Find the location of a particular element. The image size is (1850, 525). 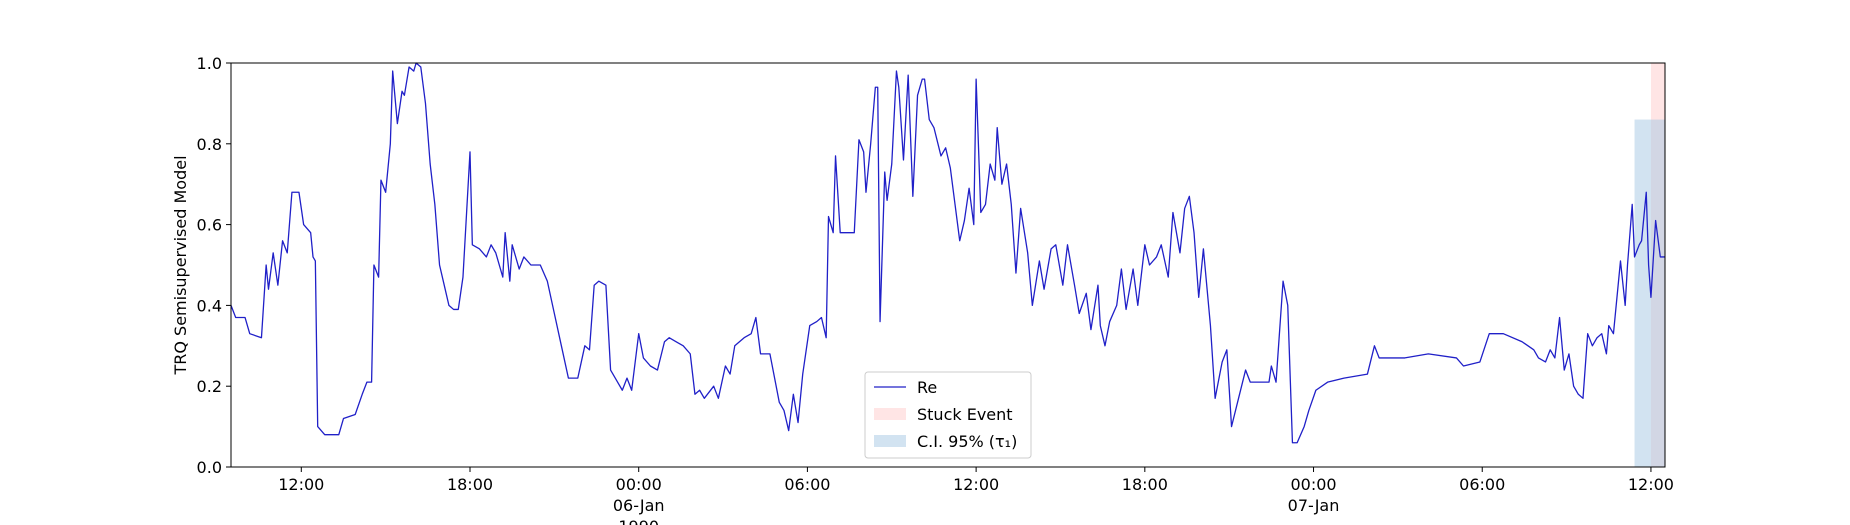

y-tick-label: 0.8 is located at coordinates (209, 144).